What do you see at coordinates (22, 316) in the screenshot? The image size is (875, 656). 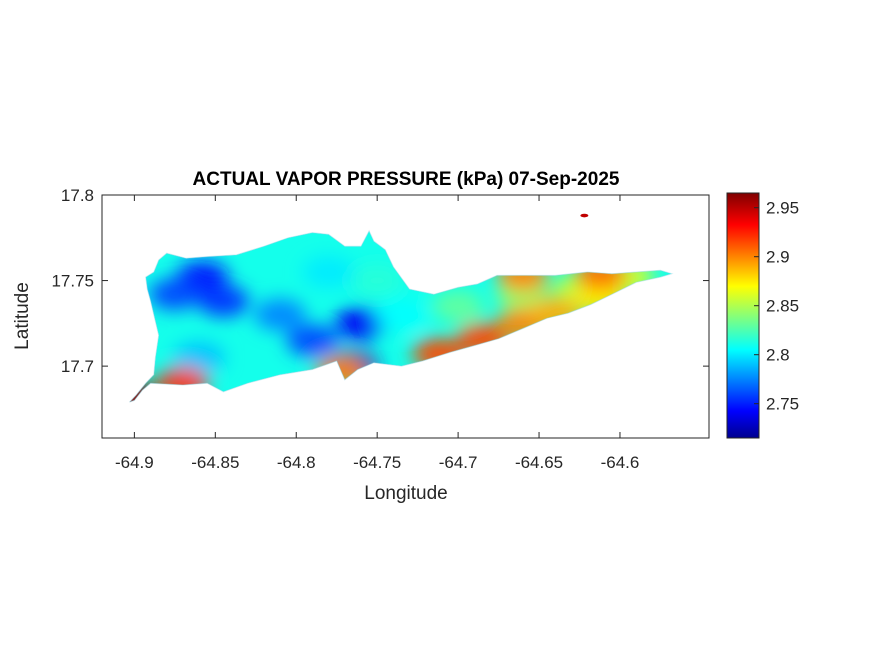 I see `y-axis-label: Latitude` at bounding box center [22, 316].